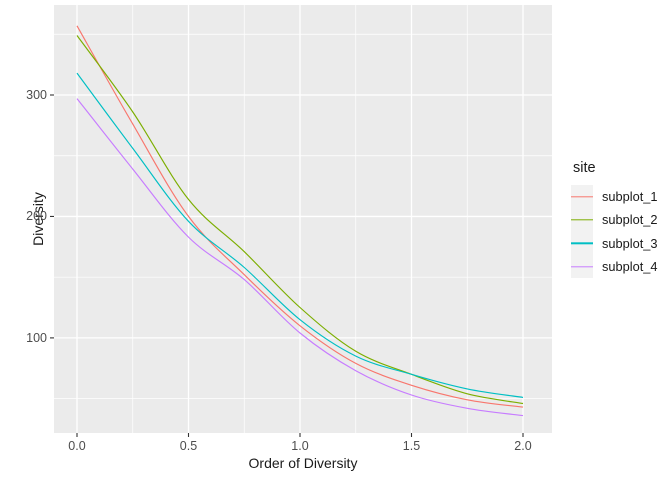  I want to click on legend-label: subplot_3, so click(630, 243).